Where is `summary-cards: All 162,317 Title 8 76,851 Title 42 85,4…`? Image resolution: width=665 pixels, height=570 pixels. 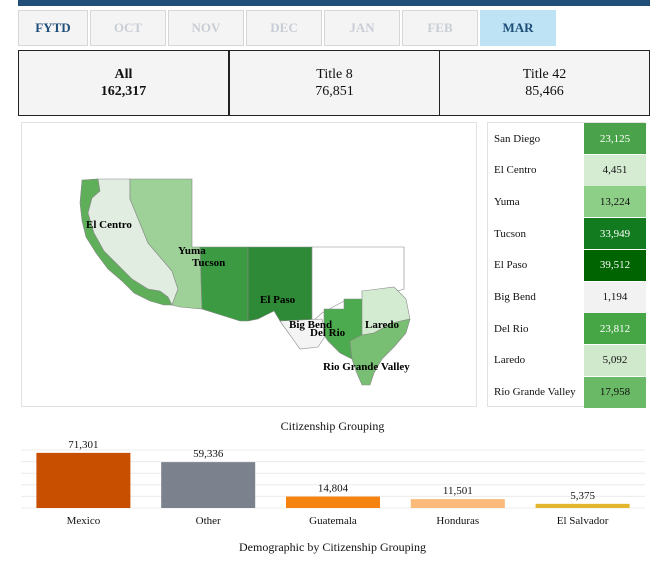
summary-cards: All 162,317 Title 8 76,851 Title 42 85,4… is located at coordinates (334, 83).